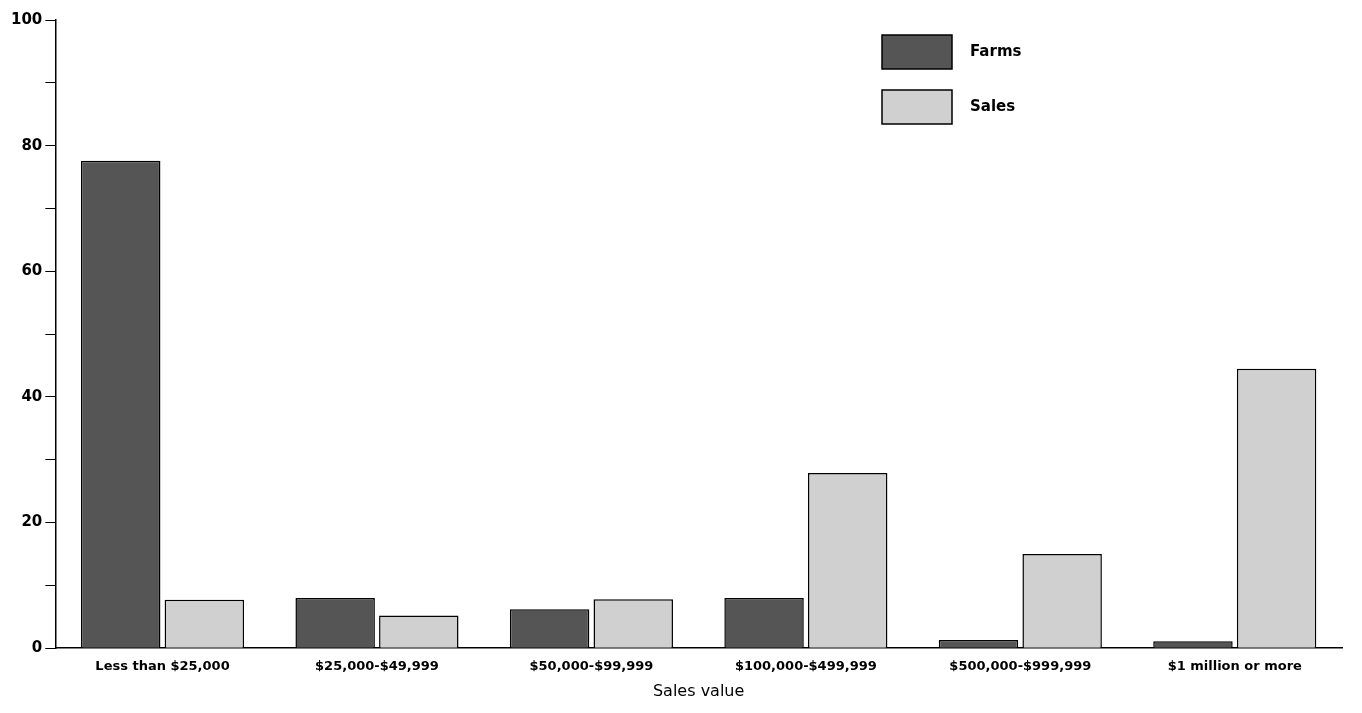 This screenshot has height=713, width=1362. Describe the element at coordinates (591, 666) in the screenshot. I see `x-tick-label: $50,000-$99,999` at that location.